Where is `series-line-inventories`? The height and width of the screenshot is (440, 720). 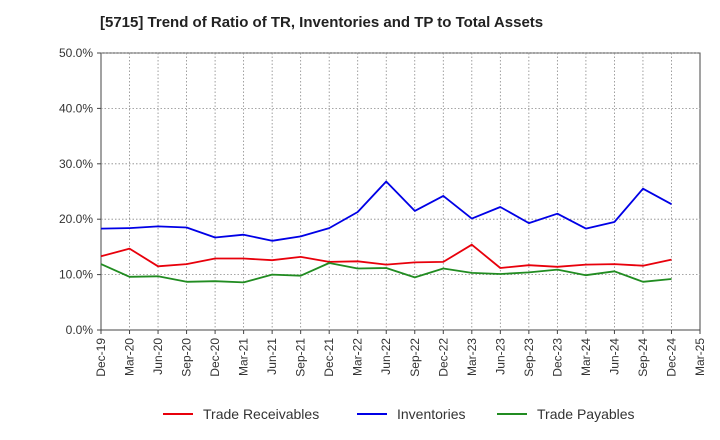 series-line-inventories is located at coordinates (386, 211).